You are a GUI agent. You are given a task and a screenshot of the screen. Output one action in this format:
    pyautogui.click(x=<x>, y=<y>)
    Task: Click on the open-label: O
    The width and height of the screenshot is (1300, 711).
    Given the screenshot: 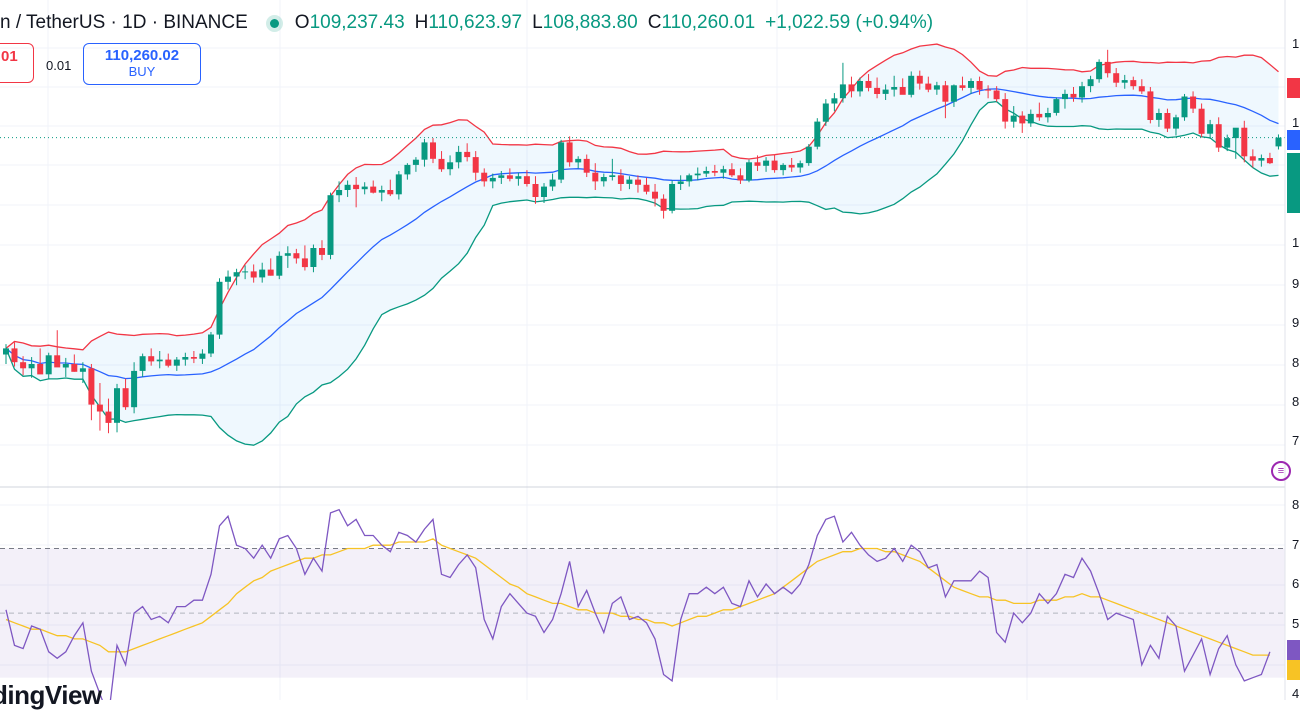 What is the action you would take?
    pyautogui.click(x=302, y=22)
    